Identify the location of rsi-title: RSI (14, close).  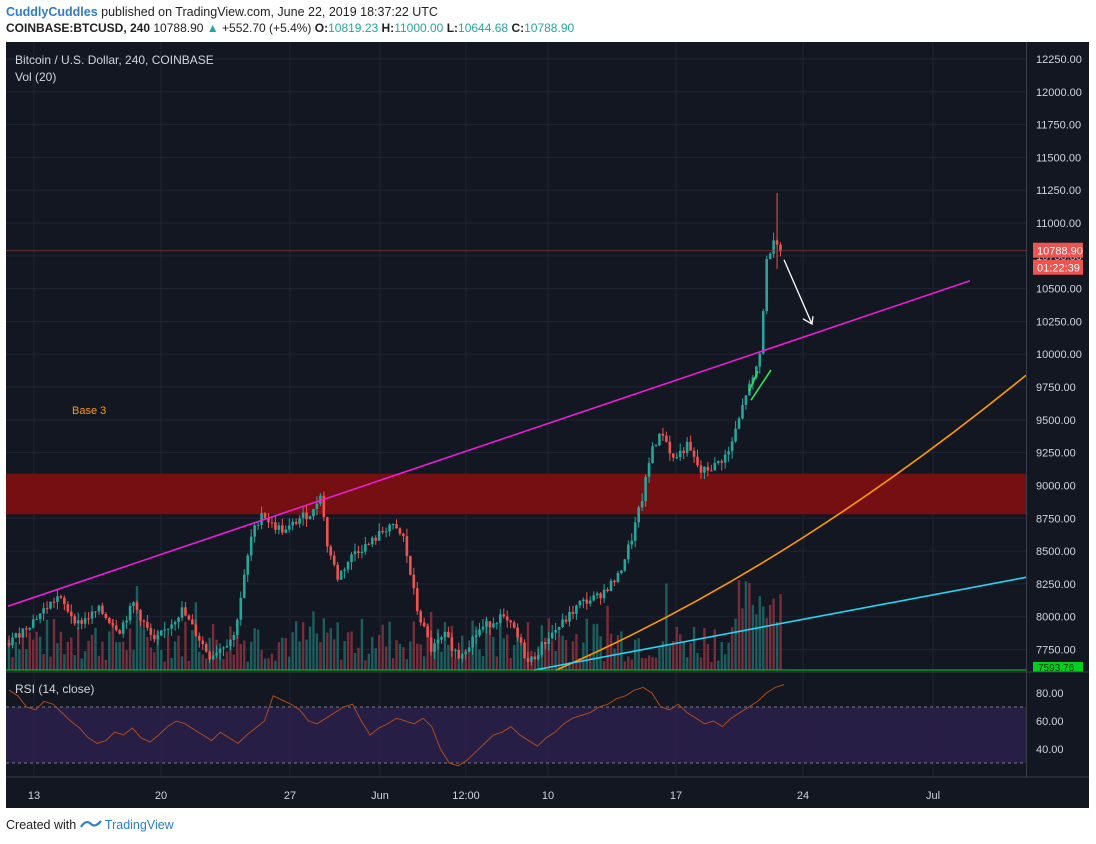
(54, 689).